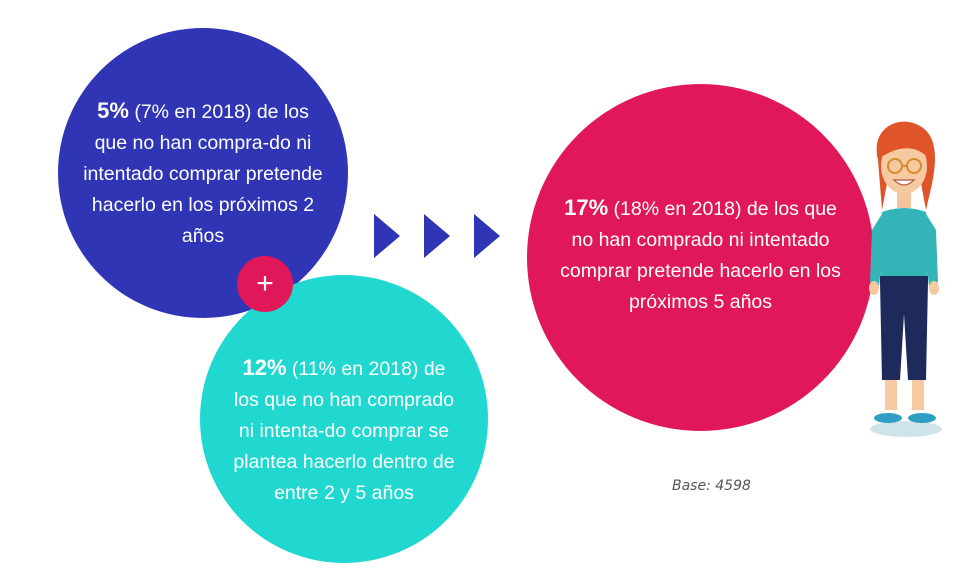 This screenshot has width=980, height=574. I want to click on circle-2-to-5-years-percent: 12%, so click(264, 367).